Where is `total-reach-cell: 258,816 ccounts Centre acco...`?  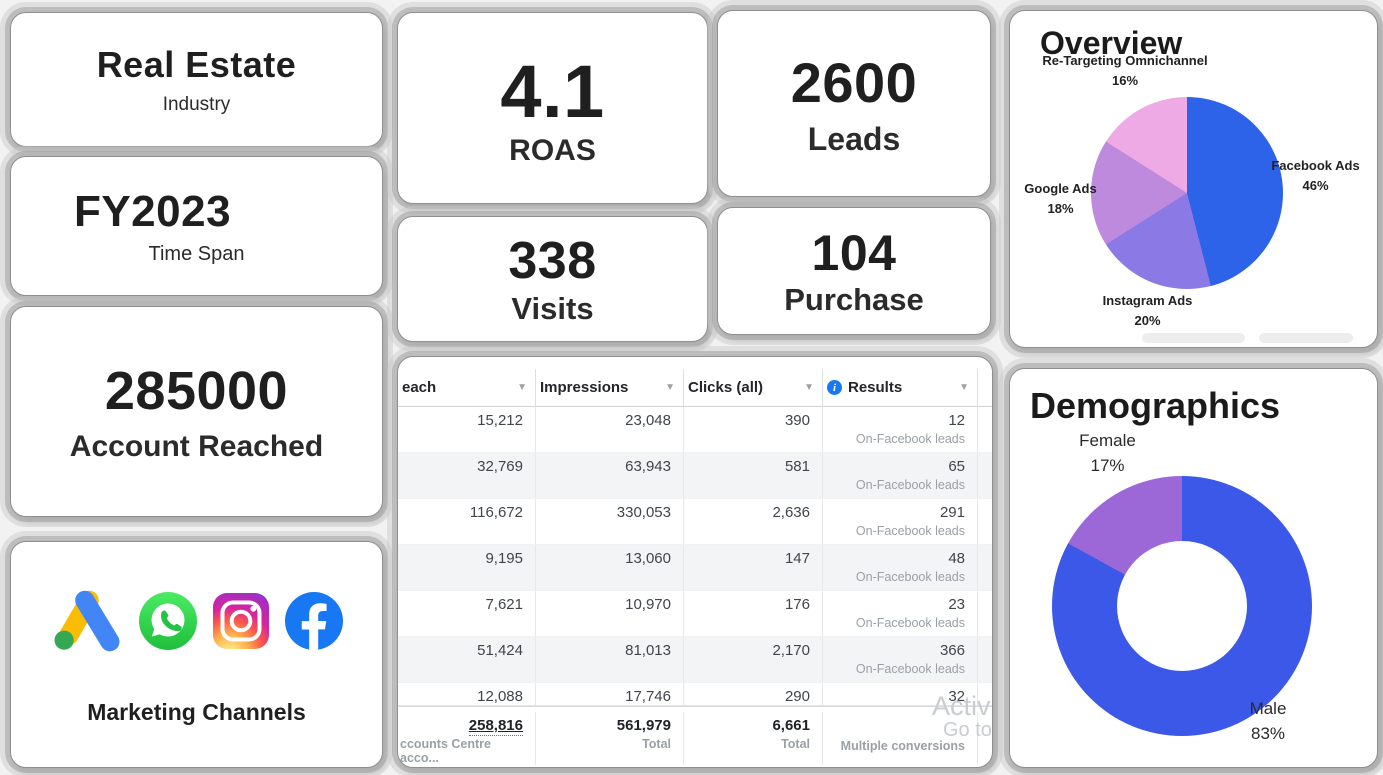
total-reach-cell: 258,816 ccounts Centre acco... is located at coordinates (467, 738).